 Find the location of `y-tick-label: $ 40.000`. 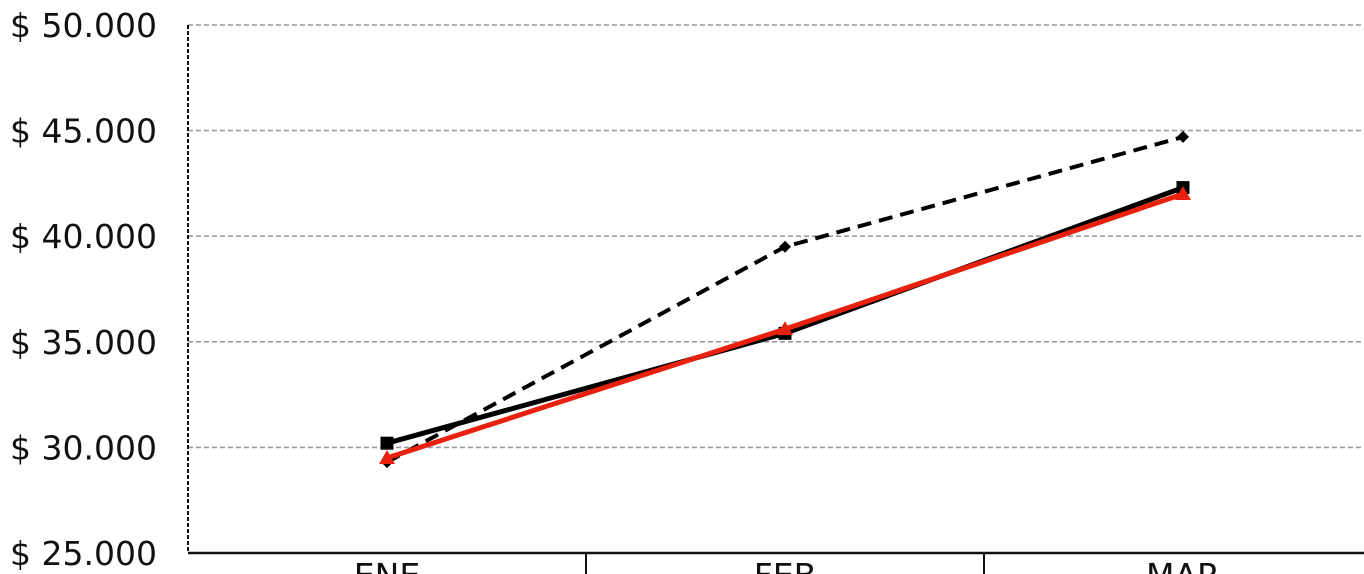

y-tick-label: $ 40.000 is located at coordinates (83, 236).